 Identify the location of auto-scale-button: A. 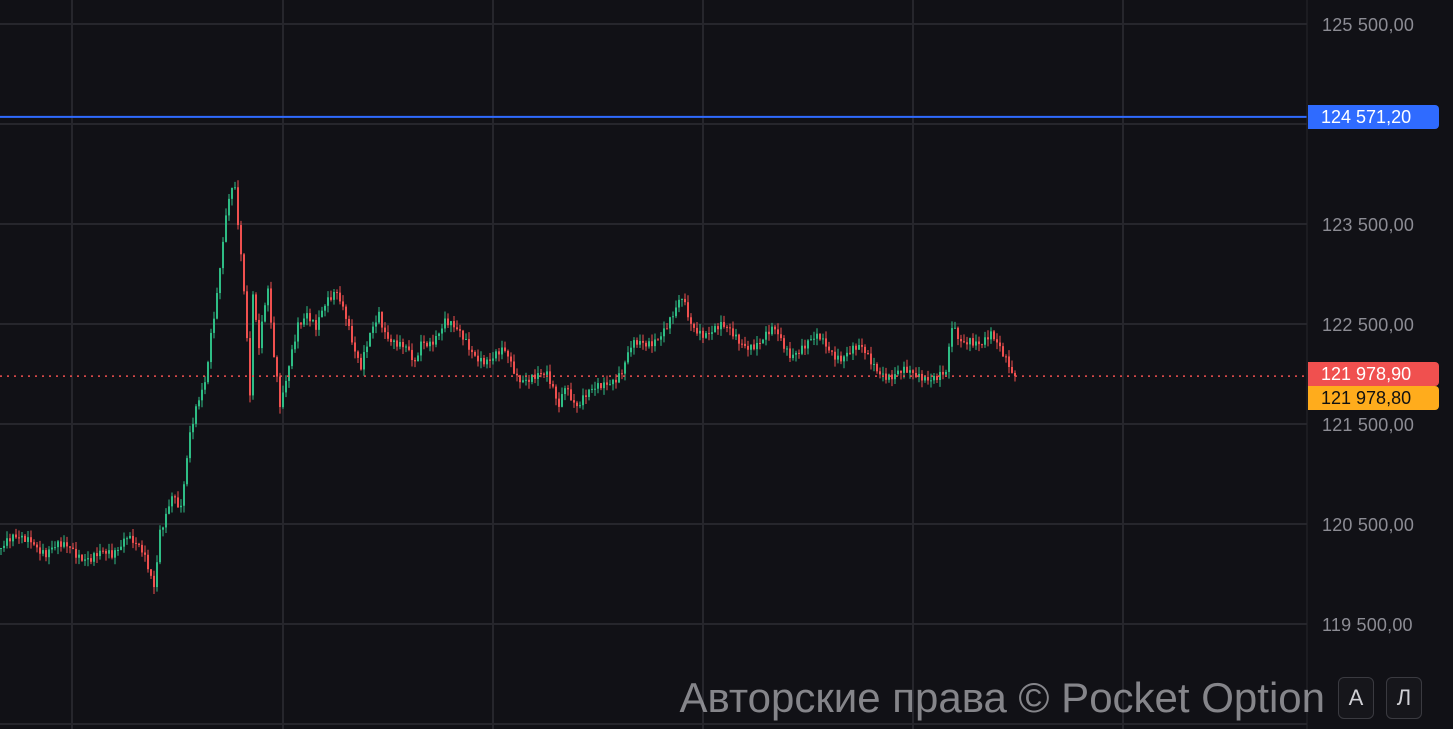
(1356, 698).